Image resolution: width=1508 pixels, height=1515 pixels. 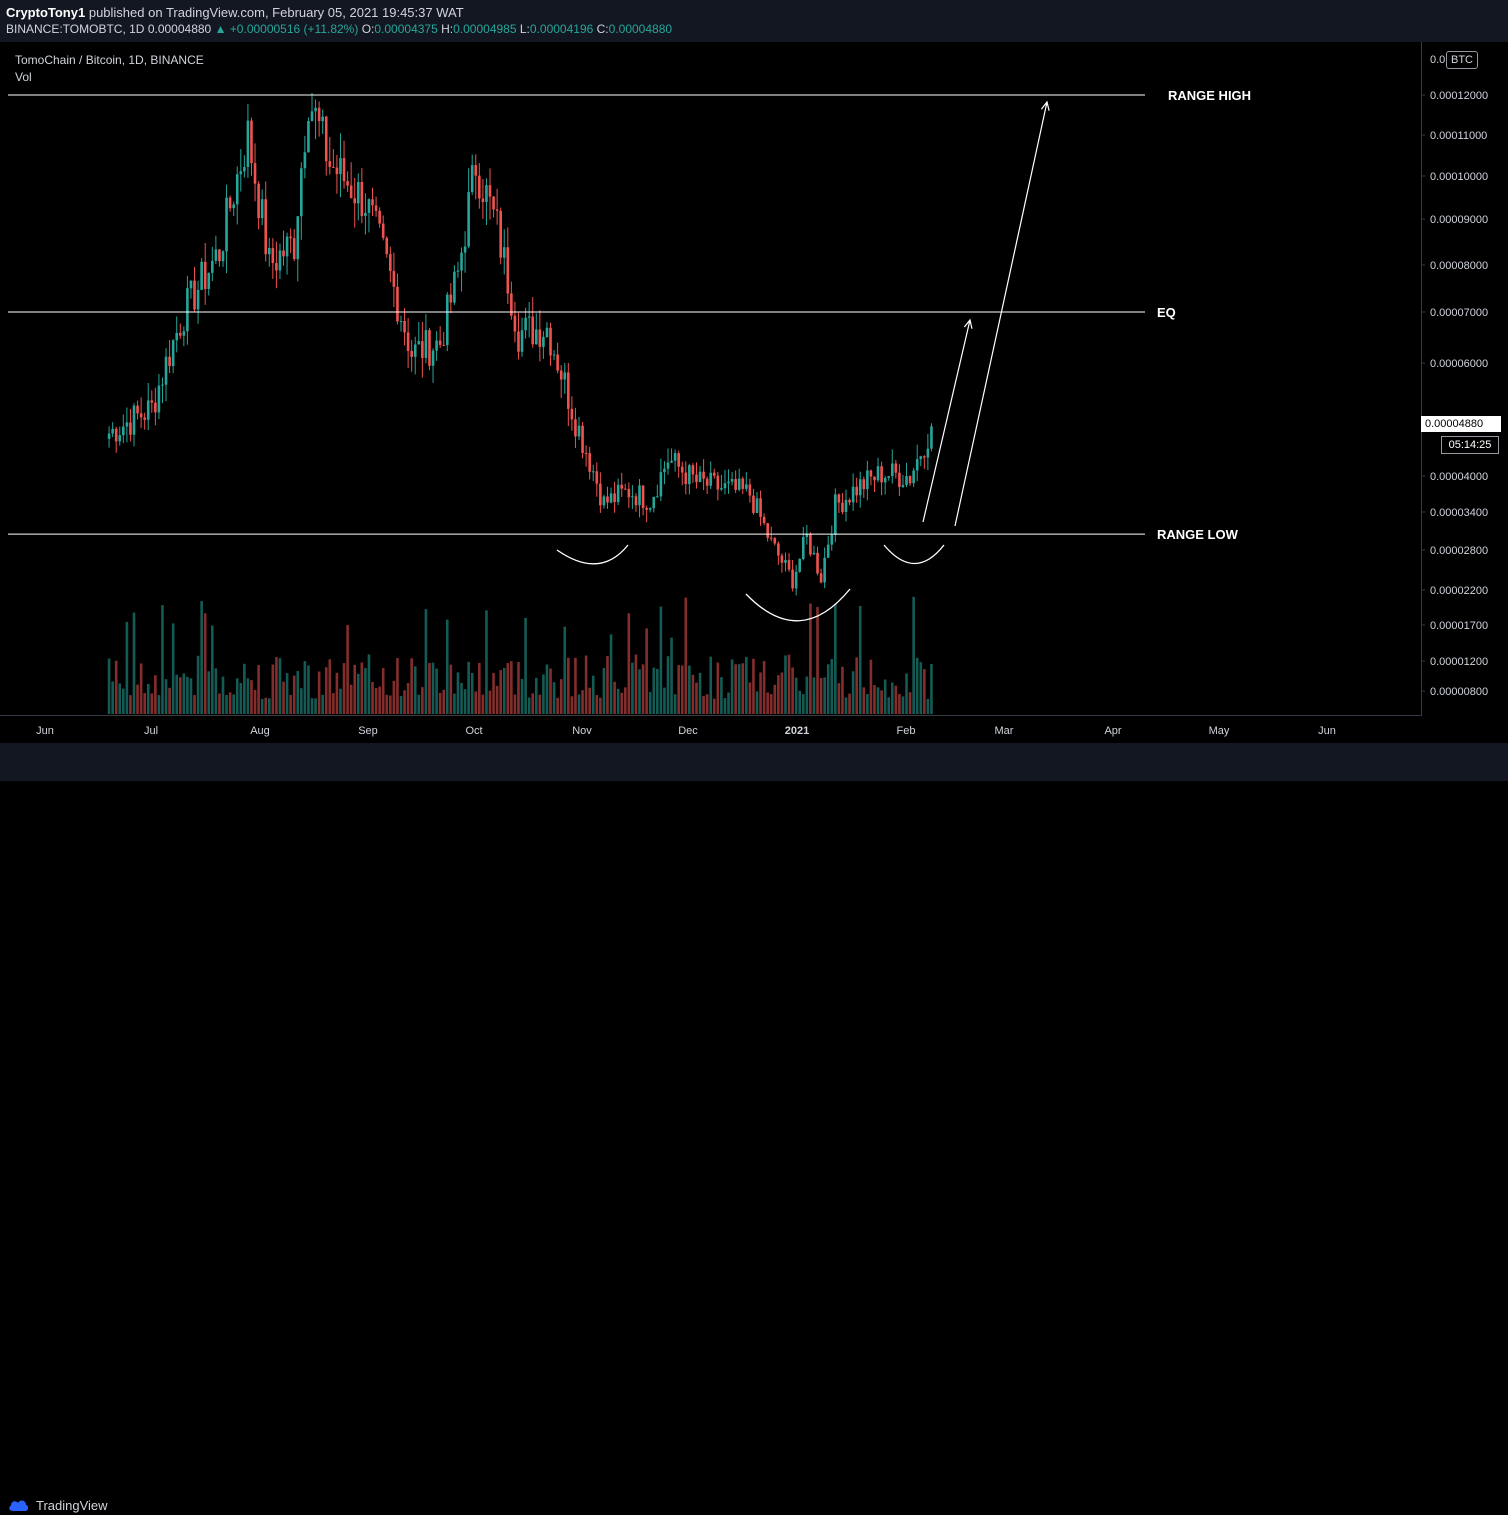 I want to click on price-tick-label: 0.00008000, so click(x=1459, y=266).